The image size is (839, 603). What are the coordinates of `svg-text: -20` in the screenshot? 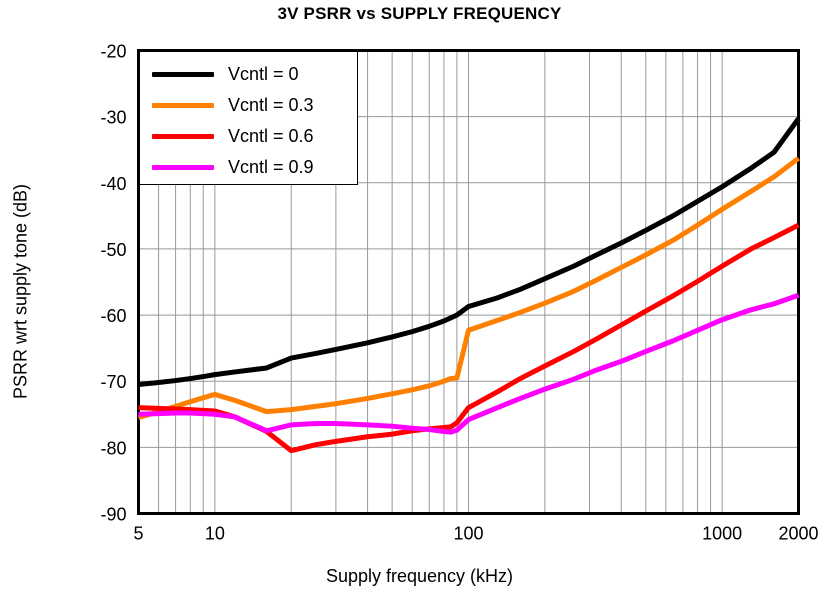 It's located at (113, 52).